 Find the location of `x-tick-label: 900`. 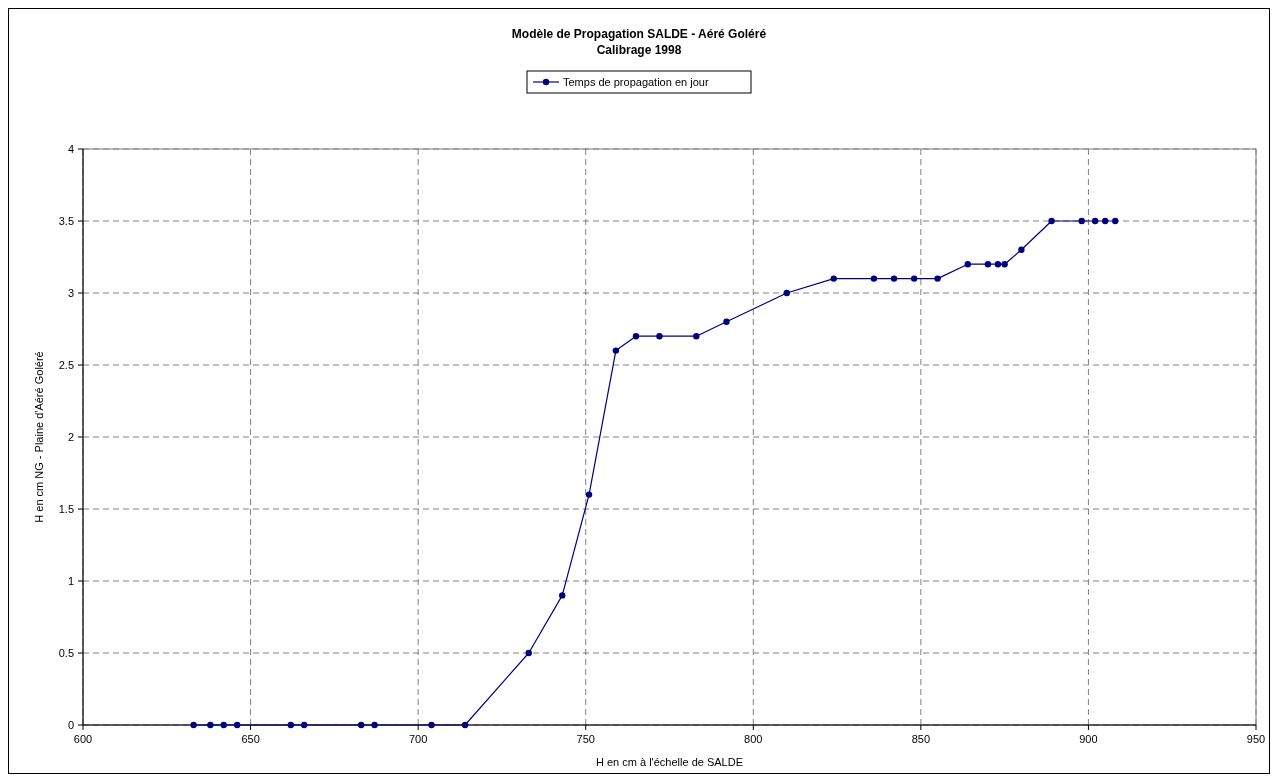

x-tick-label: 900 is located at coordinates (1088, 739).